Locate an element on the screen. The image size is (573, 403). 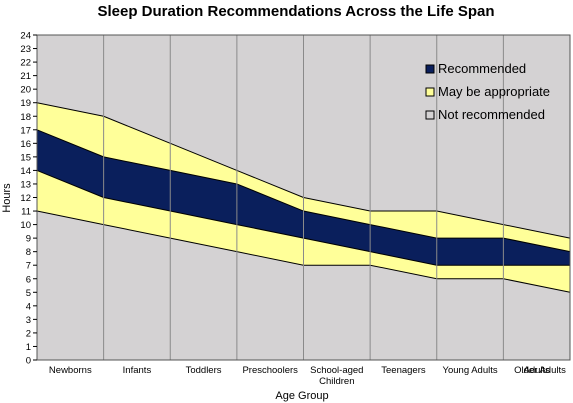
y-tick-label: 7 is located at coordinates (28, 266).